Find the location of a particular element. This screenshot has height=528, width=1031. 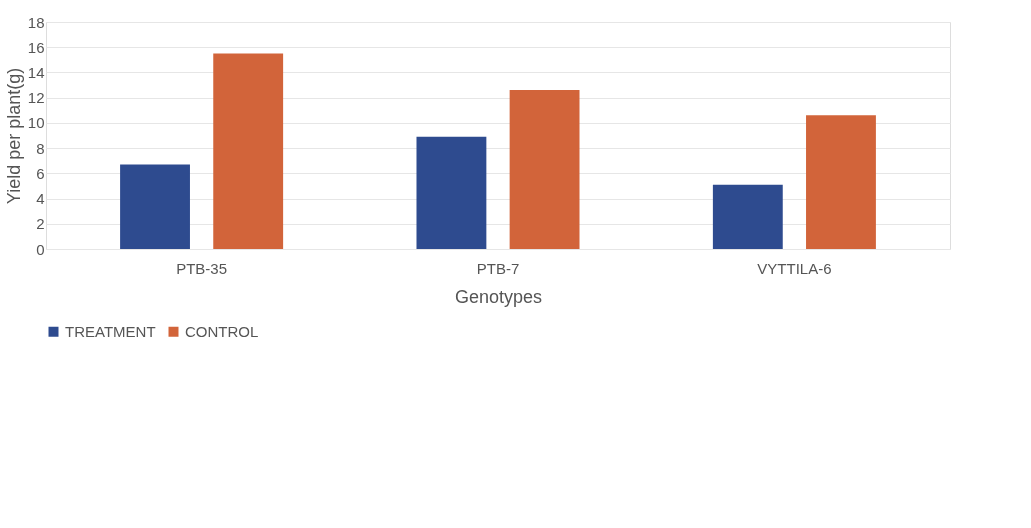

y-tick-label: 12 is located at coordinates (36, 98).